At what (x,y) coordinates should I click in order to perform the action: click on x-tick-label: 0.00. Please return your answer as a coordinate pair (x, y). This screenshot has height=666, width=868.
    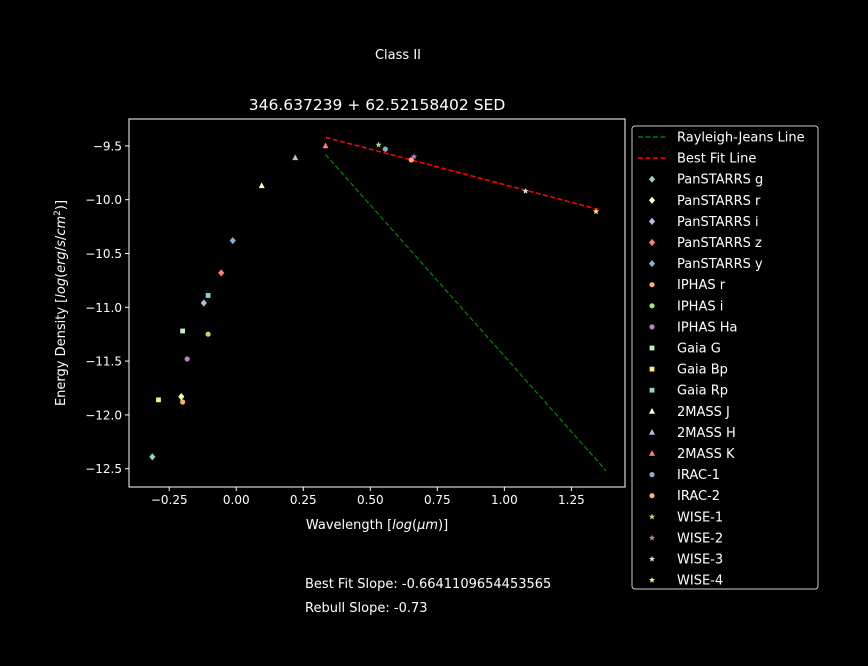
    Looking at the image, I should click on (236, 500).